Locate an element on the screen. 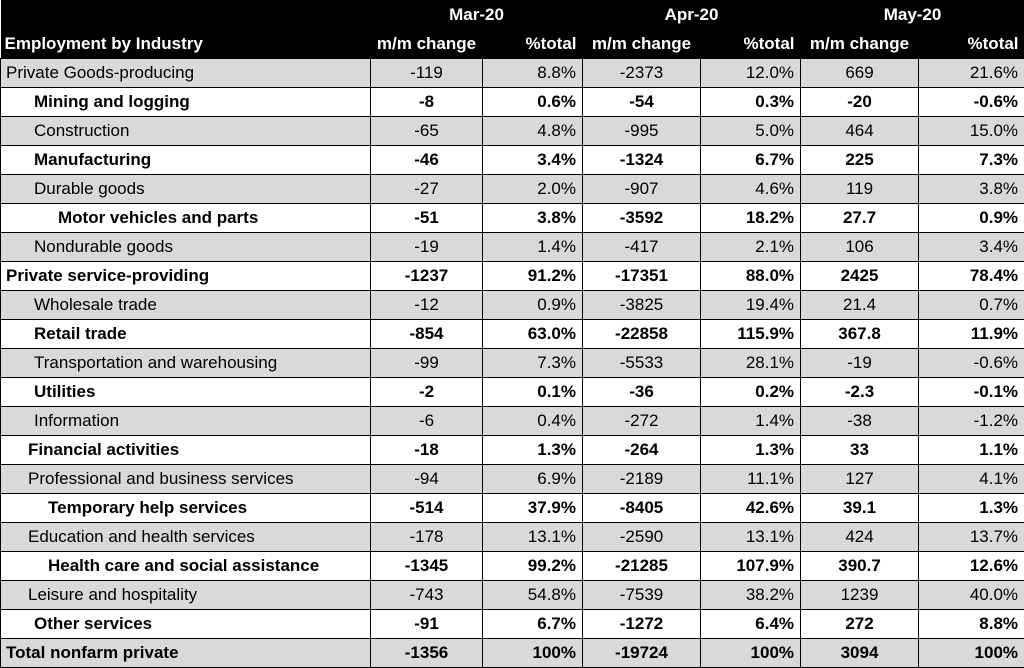 This screenshot has width=1024, height=668. cell-mar-change: -99 is located at coordinates (427, 363).